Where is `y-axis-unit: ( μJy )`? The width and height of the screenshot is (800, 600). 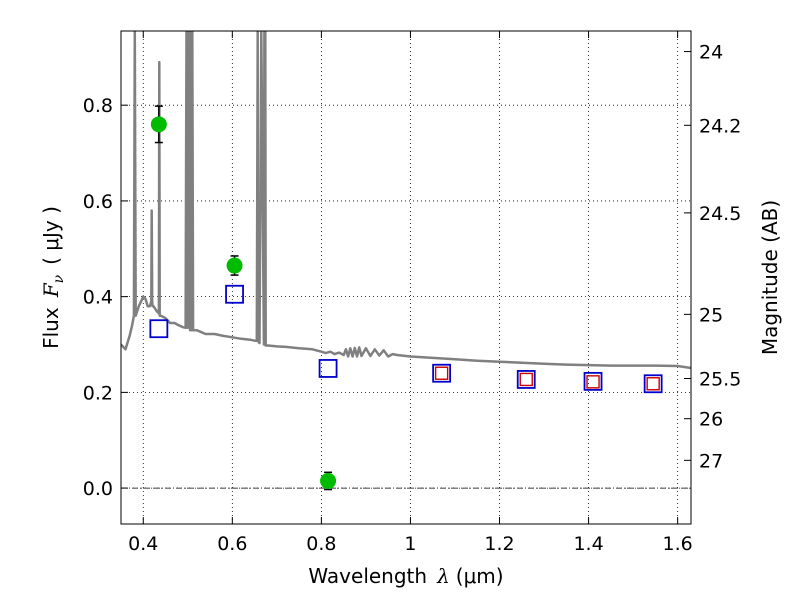
y-axis-unit: ( μJy ) is located at coordinates (51, 235).